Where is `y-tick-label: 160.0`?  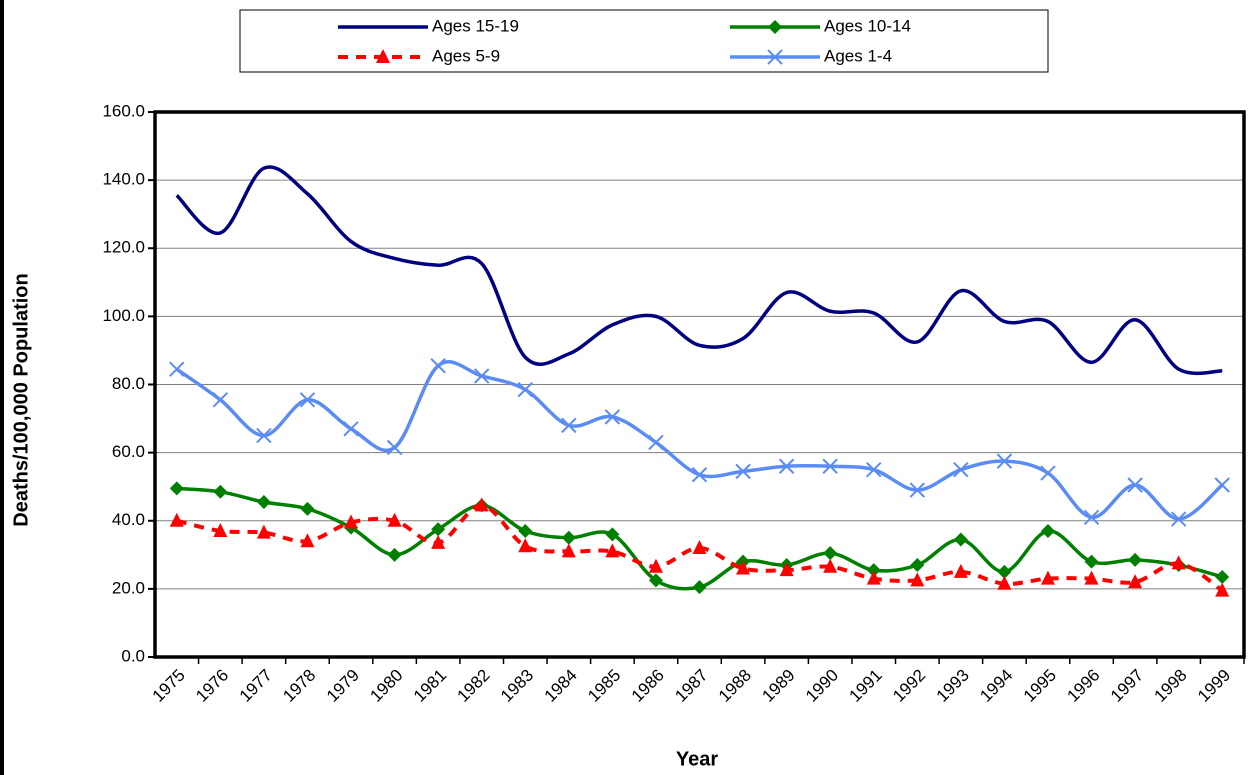
y-tick-label: 160.0 is located at coordinates (123, 110).